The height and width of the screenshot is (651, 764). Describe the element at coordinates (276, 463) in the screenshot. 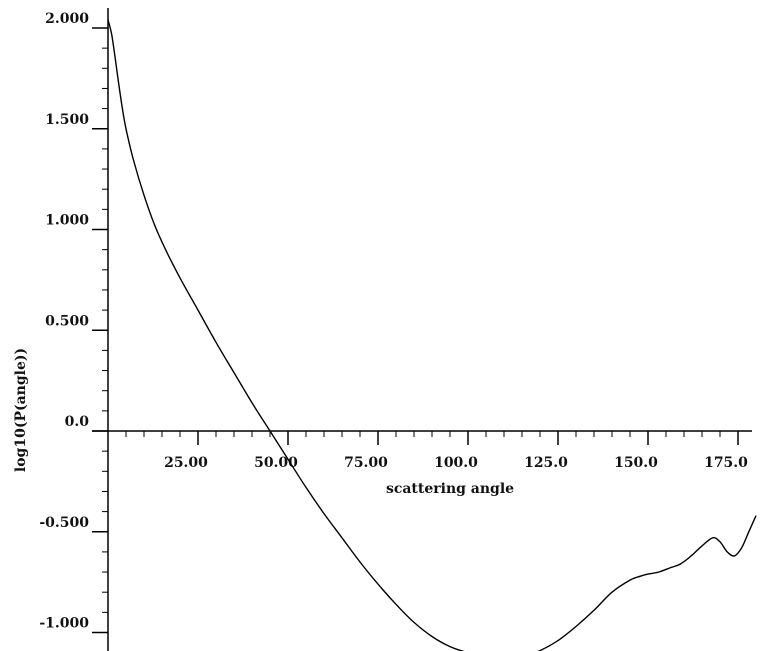

I see `x-tick-label: 50.00` at that location.